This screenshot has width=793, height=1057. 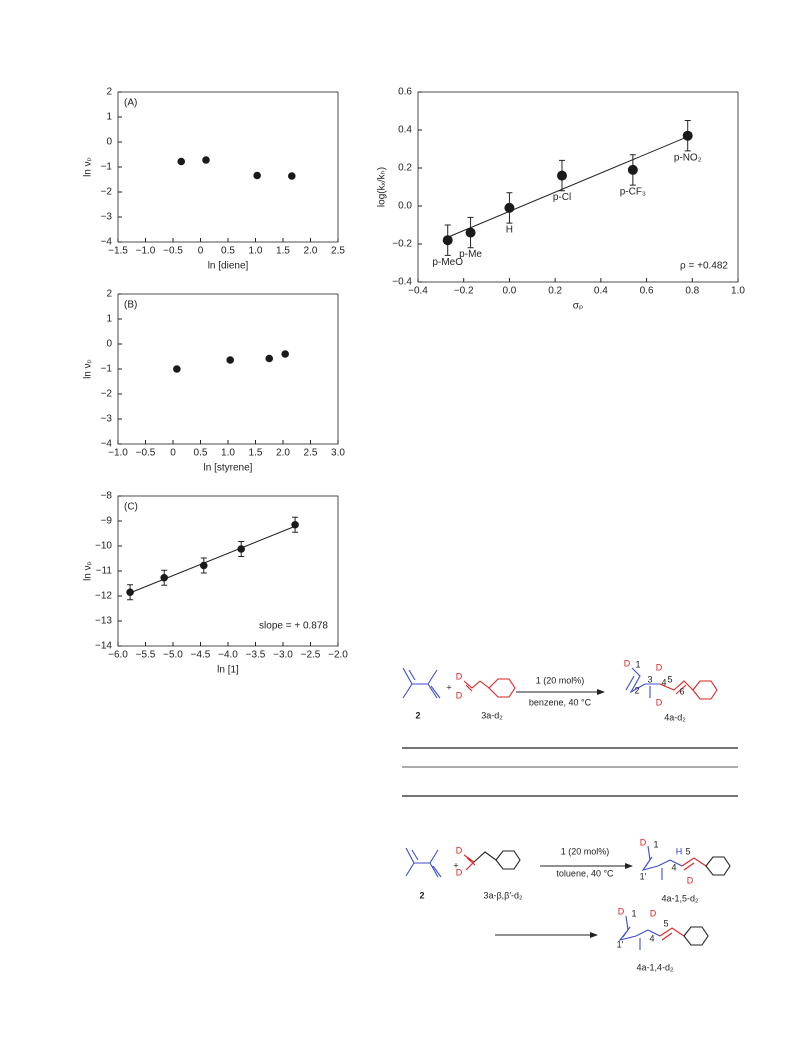 What do you see at coordinates (338, 453) in the screenshot?
I see `x-tick-label: 3.0` at bounding box center [338, 453].